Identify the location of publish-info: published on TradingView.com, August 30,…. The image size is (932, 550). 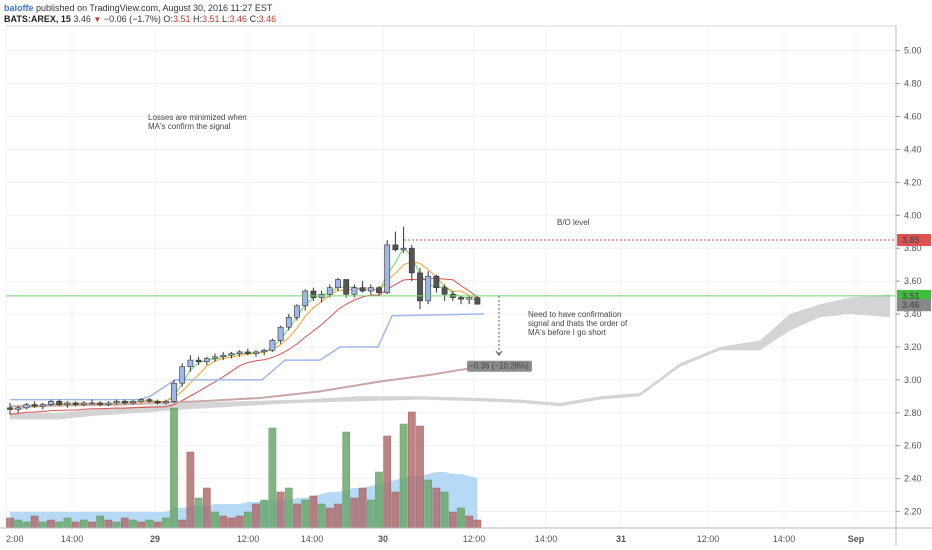
(154, 8).